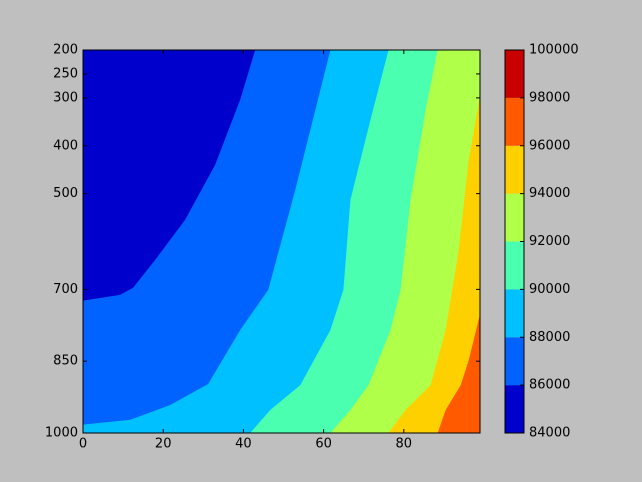 This screenshot has width=642, height=482. I want to click on y-tick-label: 700, so click(65, 289).